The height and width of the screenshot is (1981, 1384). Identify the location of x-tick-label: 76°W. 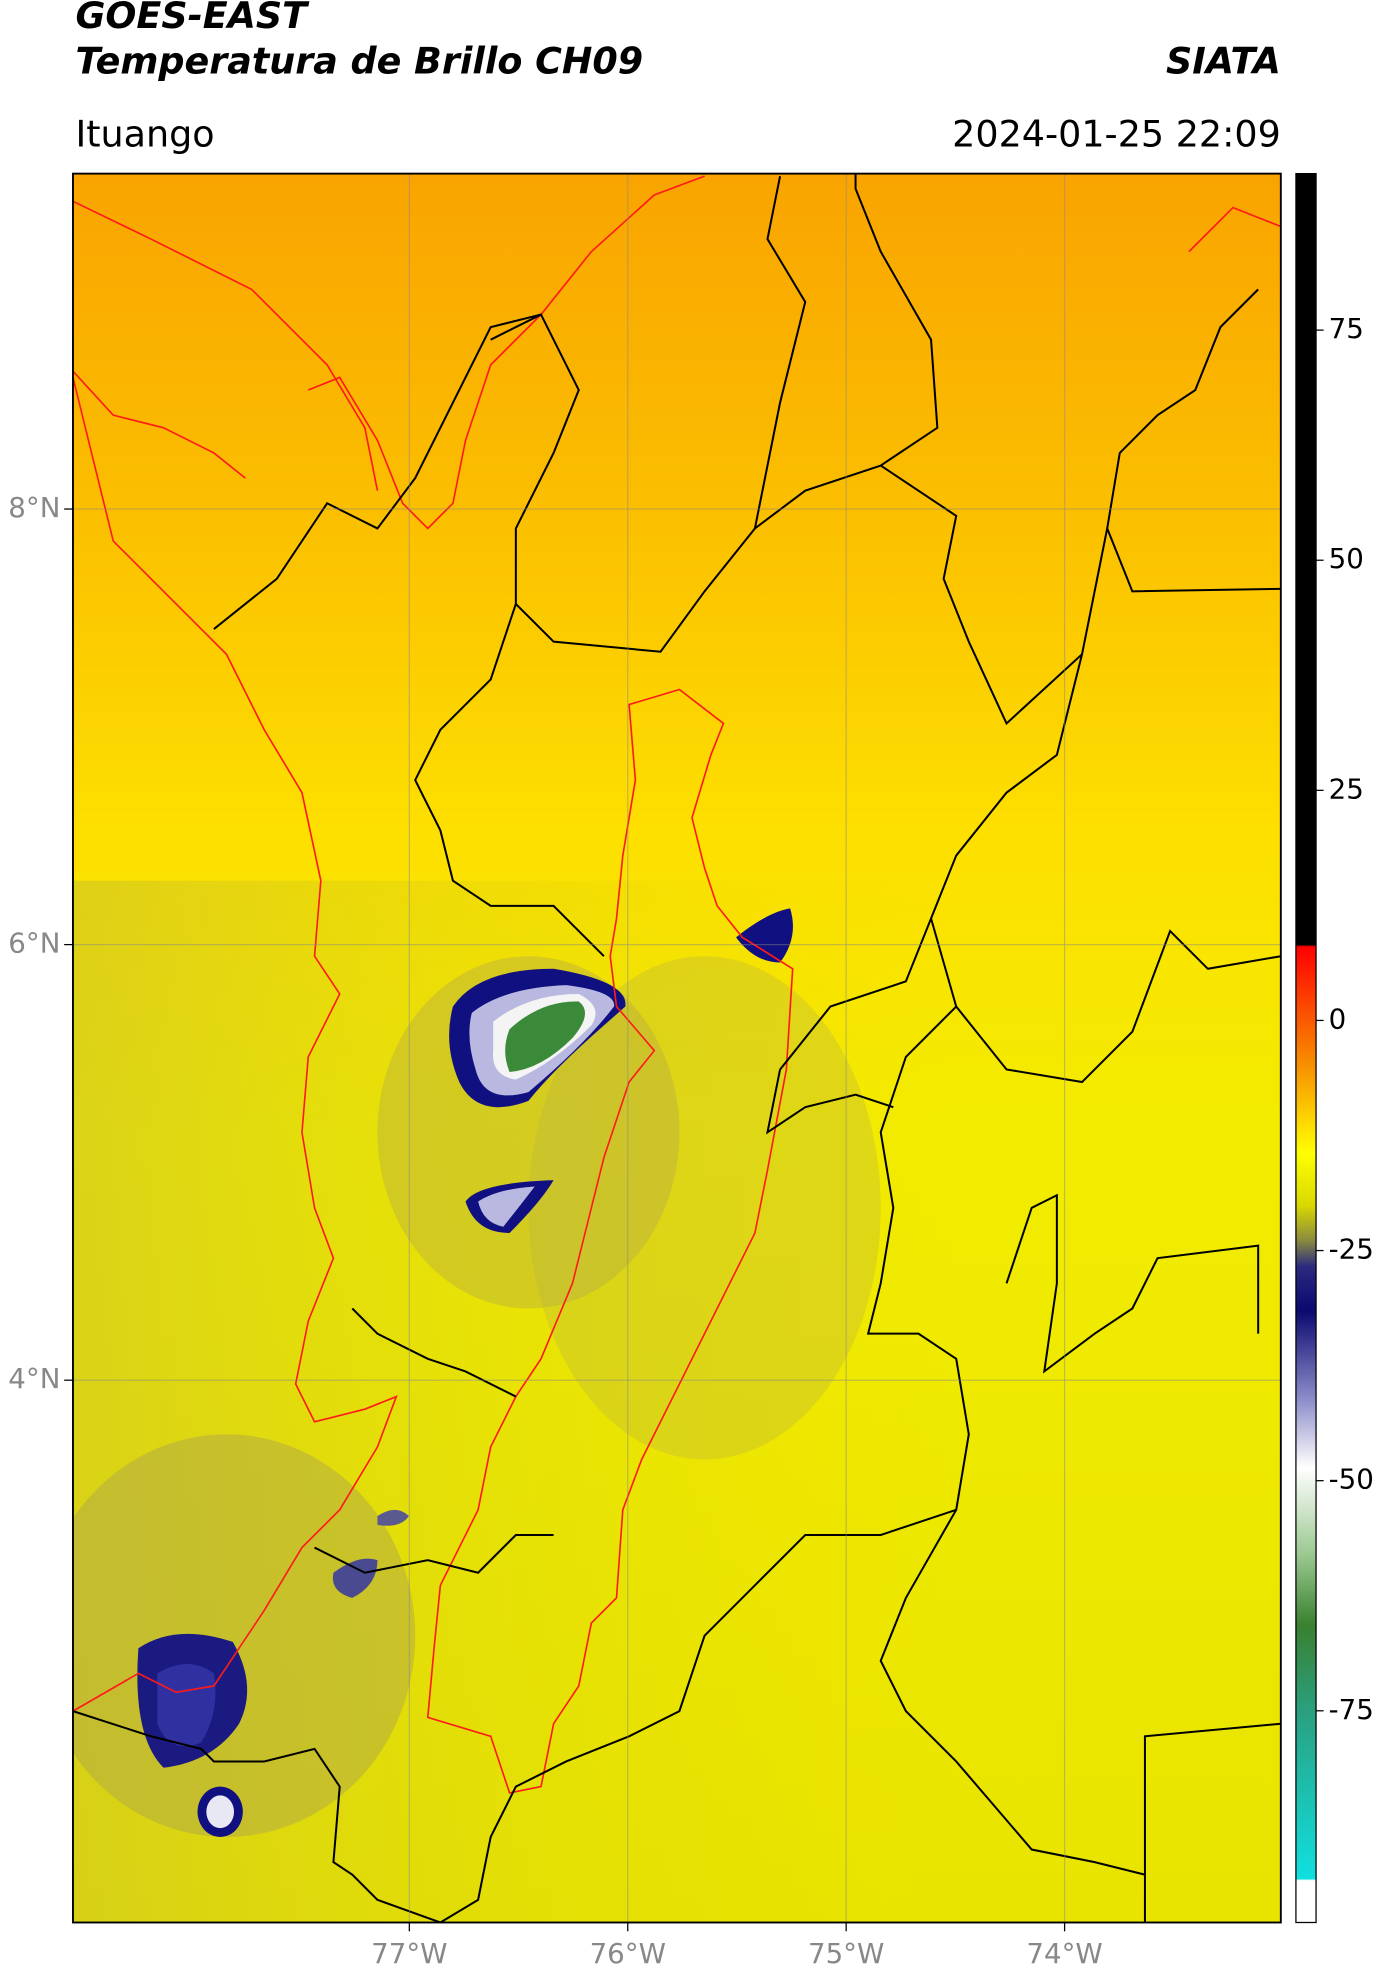
(628, 1953).